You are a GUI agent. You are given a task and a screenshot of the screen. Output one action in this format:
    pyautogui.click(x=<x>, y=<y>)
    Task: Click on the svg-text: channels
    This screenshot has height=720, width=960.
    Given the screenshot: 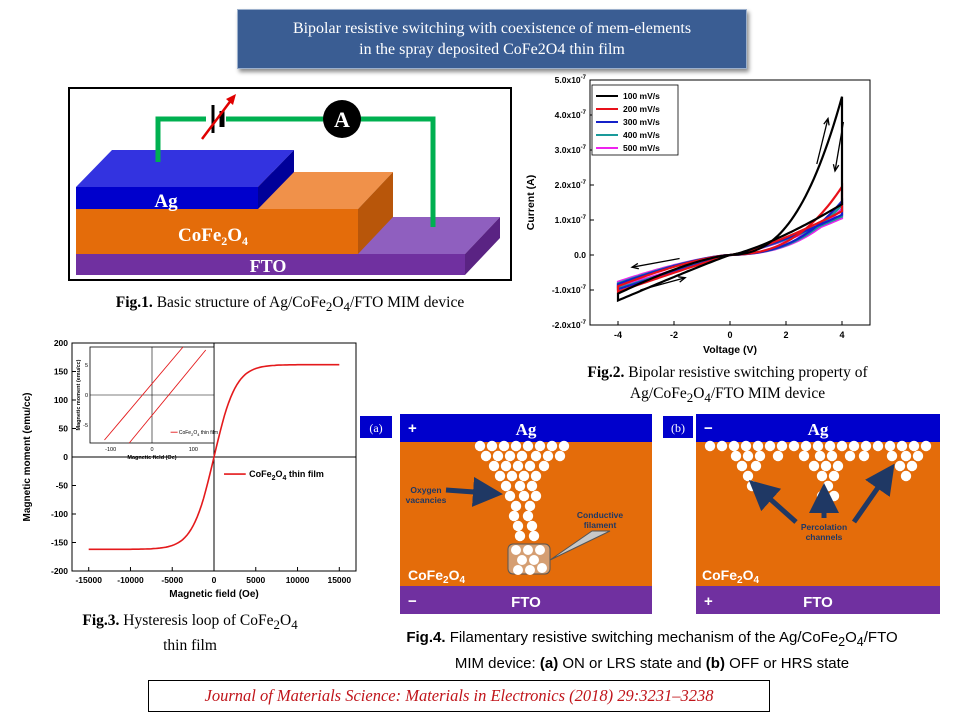 What is the action you would take?
    pyautogui.click(x=824, y=537)
    